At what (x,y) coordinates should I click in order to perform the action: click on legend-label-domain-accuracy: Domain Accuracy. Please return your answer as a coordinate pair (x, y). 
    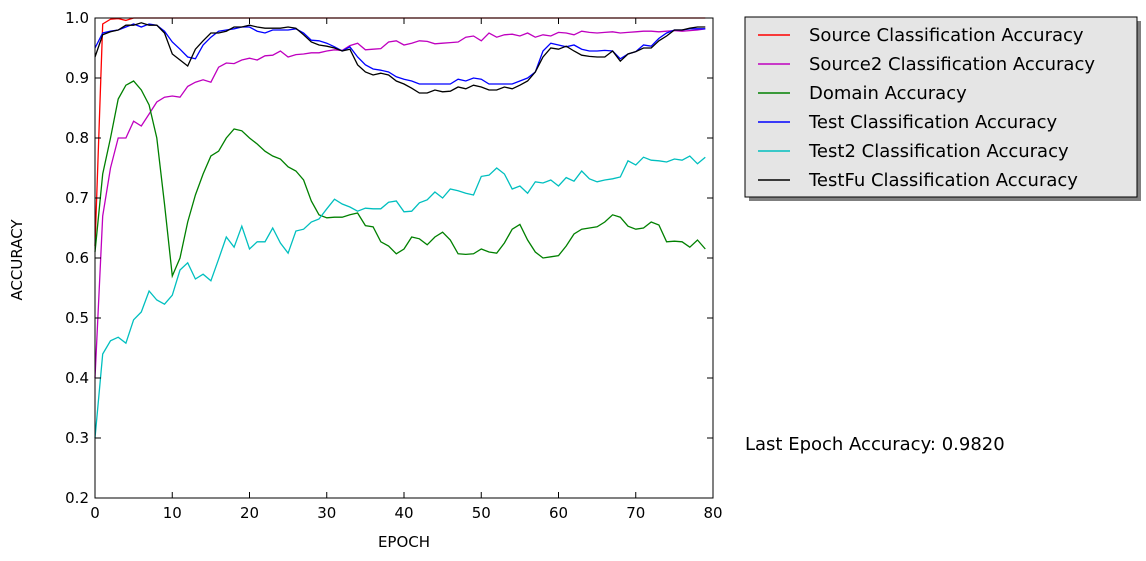
    Looking at the image, I should click on (888, 93).